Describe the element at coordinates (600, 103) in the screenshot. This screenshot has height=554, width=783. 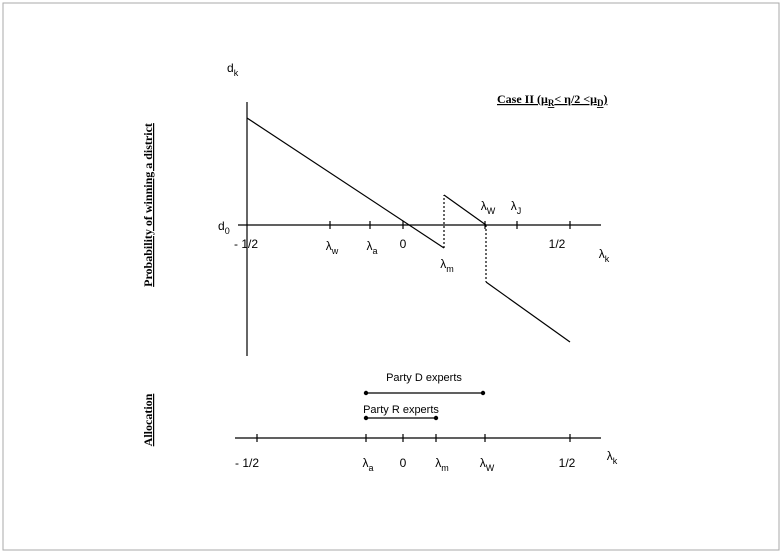
I see `title-part: D` at that location.